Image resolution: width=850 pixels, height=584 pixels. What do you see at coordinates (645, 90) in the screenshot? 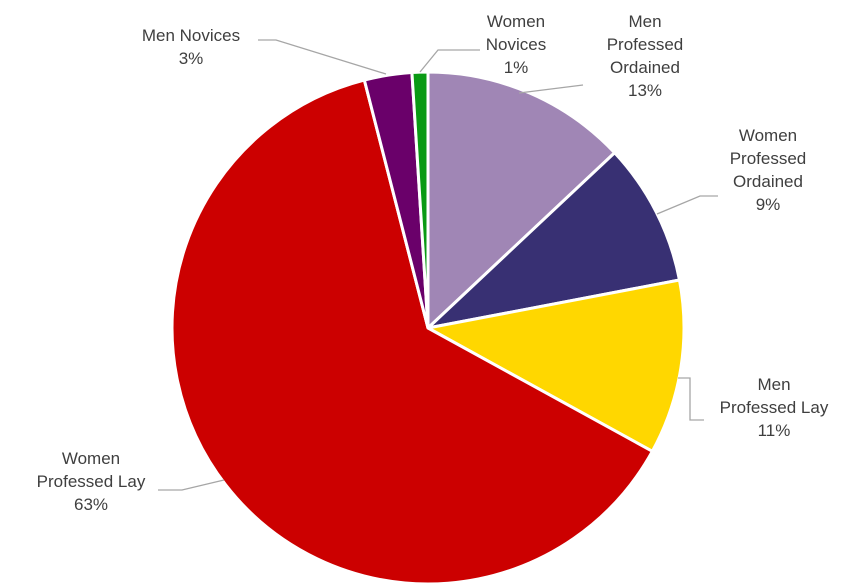
I see `slice-percent-label: 13%` at bounding box center [645, 90].